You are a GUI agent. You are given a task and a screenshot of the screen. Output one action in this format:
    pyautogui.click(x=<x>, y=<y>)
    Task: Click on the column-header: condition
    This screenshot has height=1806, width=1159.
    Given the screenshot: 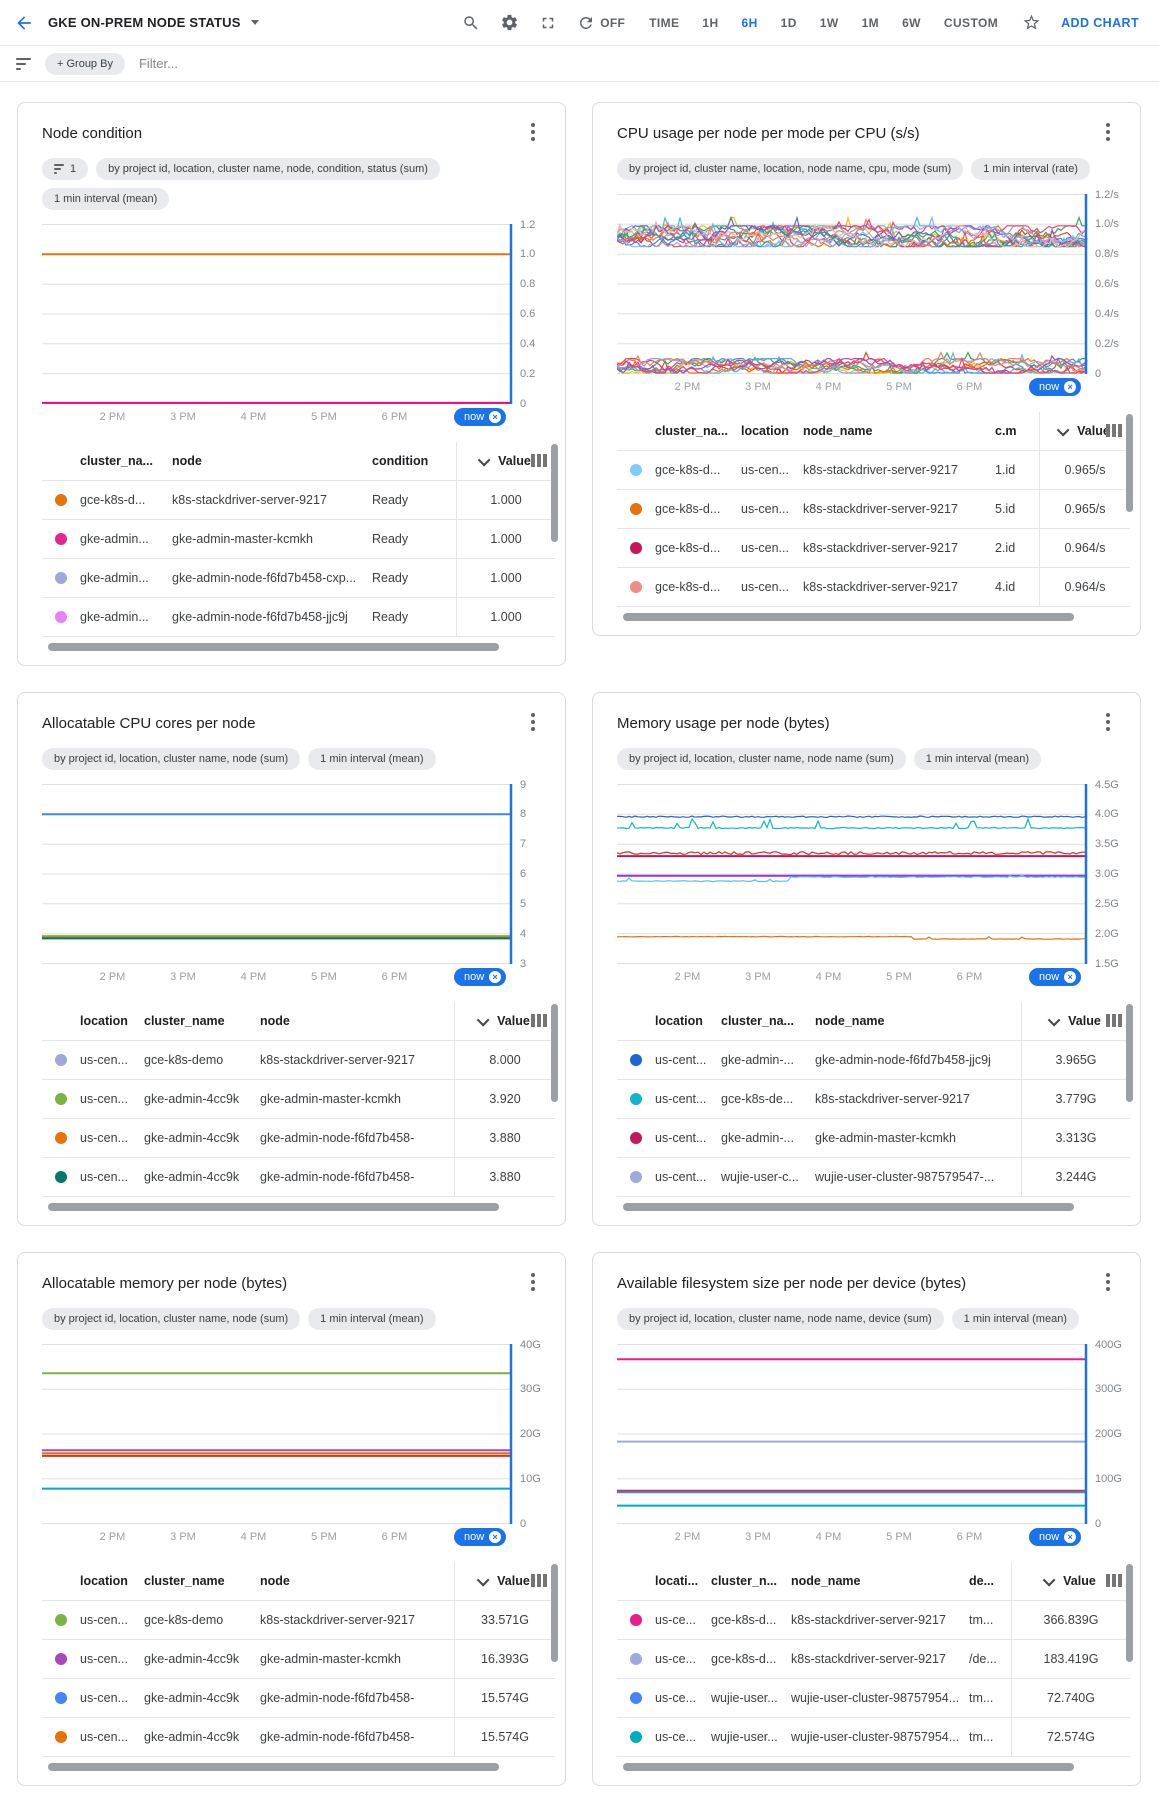 What is the action you would take?
    pyautogui.click(x=400, y=461)
    